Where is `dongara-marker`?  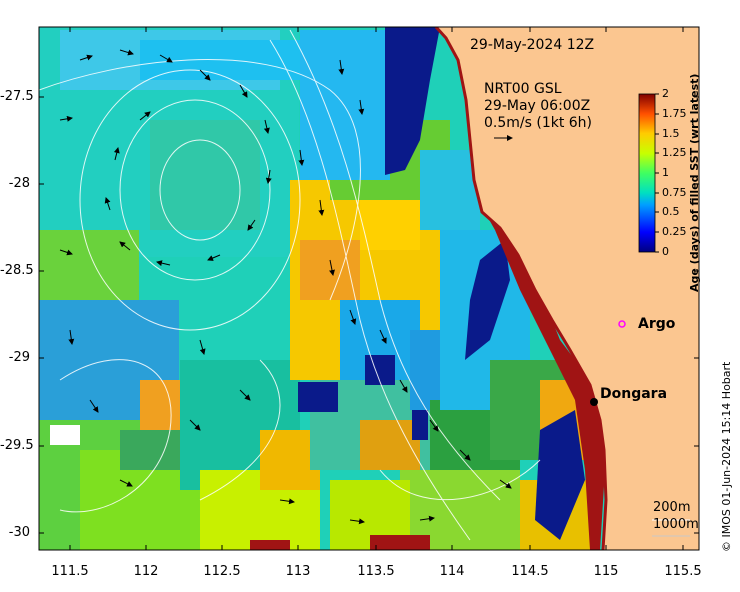 dongara-marker is located at coordinates (594, 402).